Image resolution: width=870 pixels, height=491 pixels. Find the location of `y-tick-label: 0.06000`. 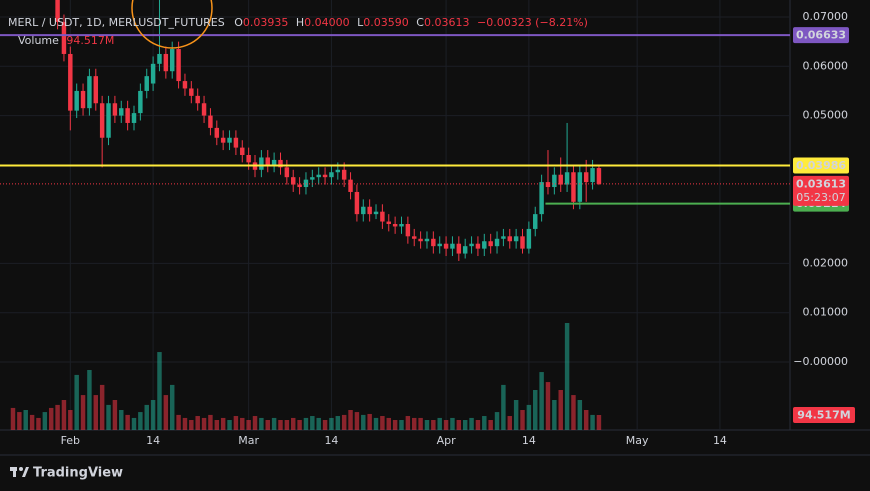

y-tick-label: 0.06000 is located at coordinates (826, 65).